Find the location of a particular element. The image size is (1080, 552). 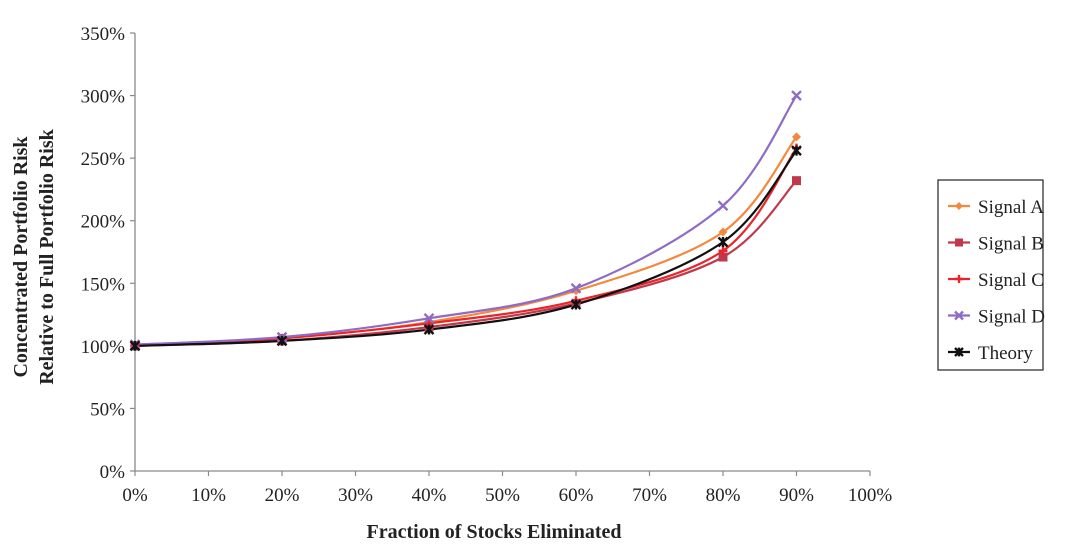

y-tick-label: 250% is located at coordinates (103, 159).